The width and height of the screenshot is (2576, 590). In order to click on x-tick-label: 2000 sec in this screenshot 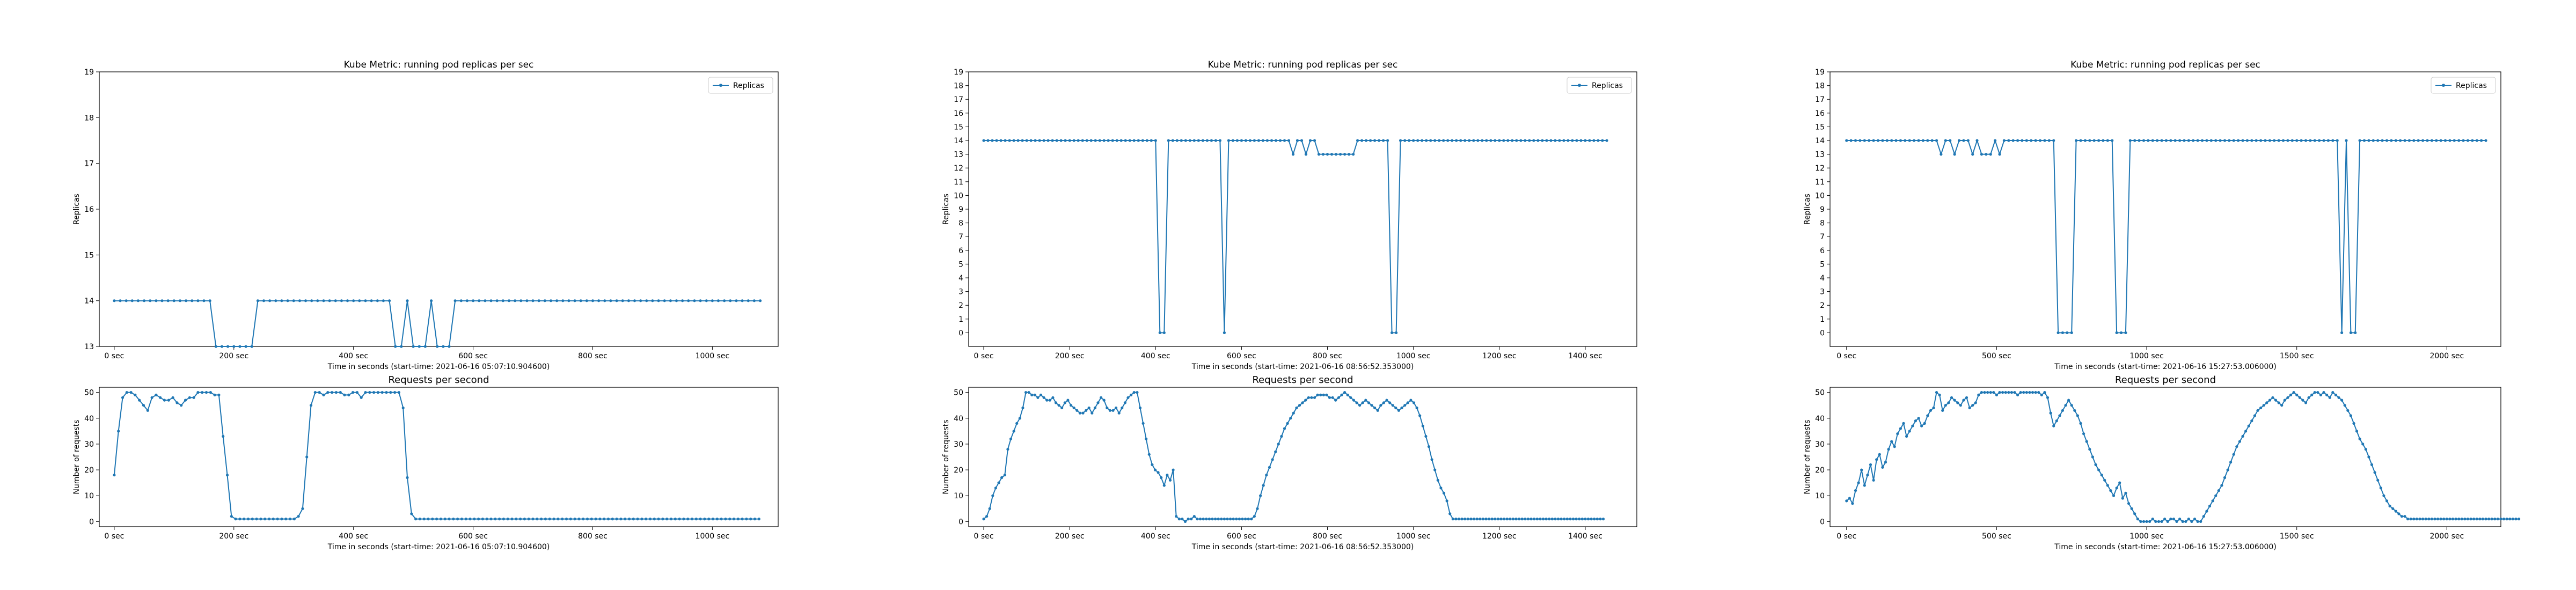, I will do `click(2446, 356)`.